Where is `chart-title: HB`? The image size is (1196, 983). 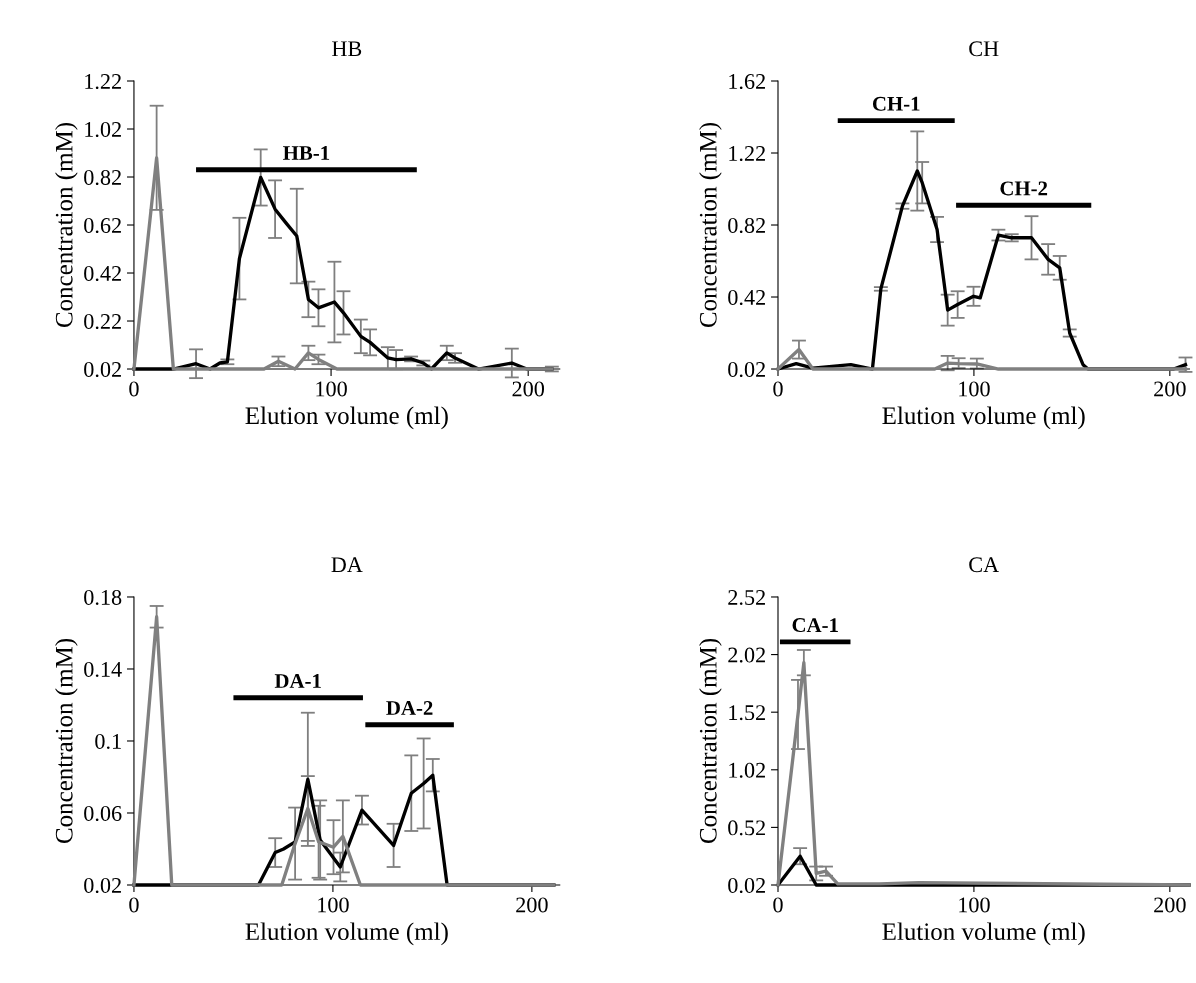
chart-title: HB is located at coordinates (347, 49).